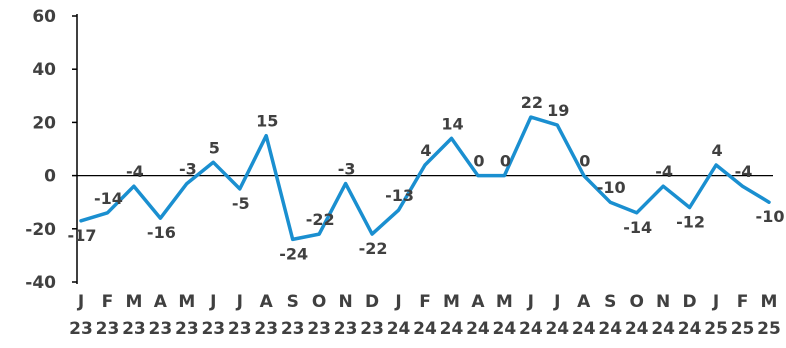 The height and width of the screenshot is (348, 786). Describe the element at coordinates (532, 102) in the screenshot. I see `data-label: 22` at that location.